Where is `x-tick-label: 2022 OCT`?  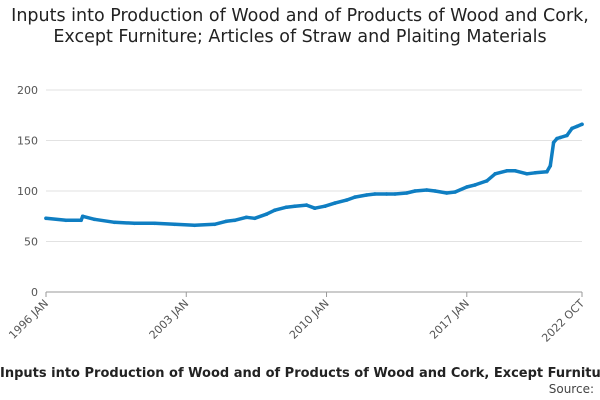 x-tick-label: 2022 OCT is located at coordinates (563, 321).